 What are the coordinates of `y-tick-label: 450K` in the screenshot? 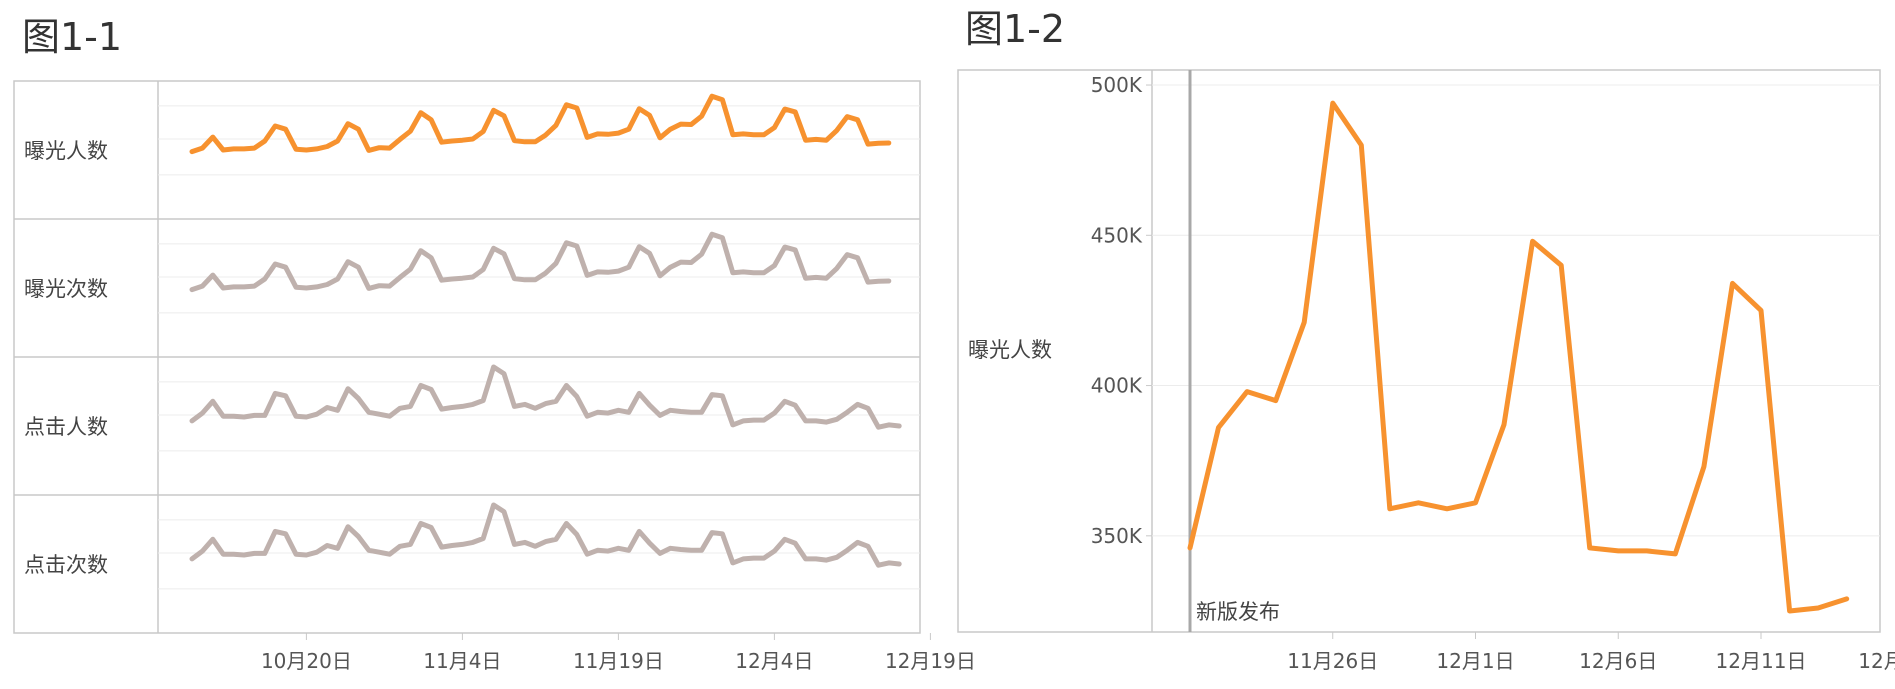 It's located at (1117, 235).